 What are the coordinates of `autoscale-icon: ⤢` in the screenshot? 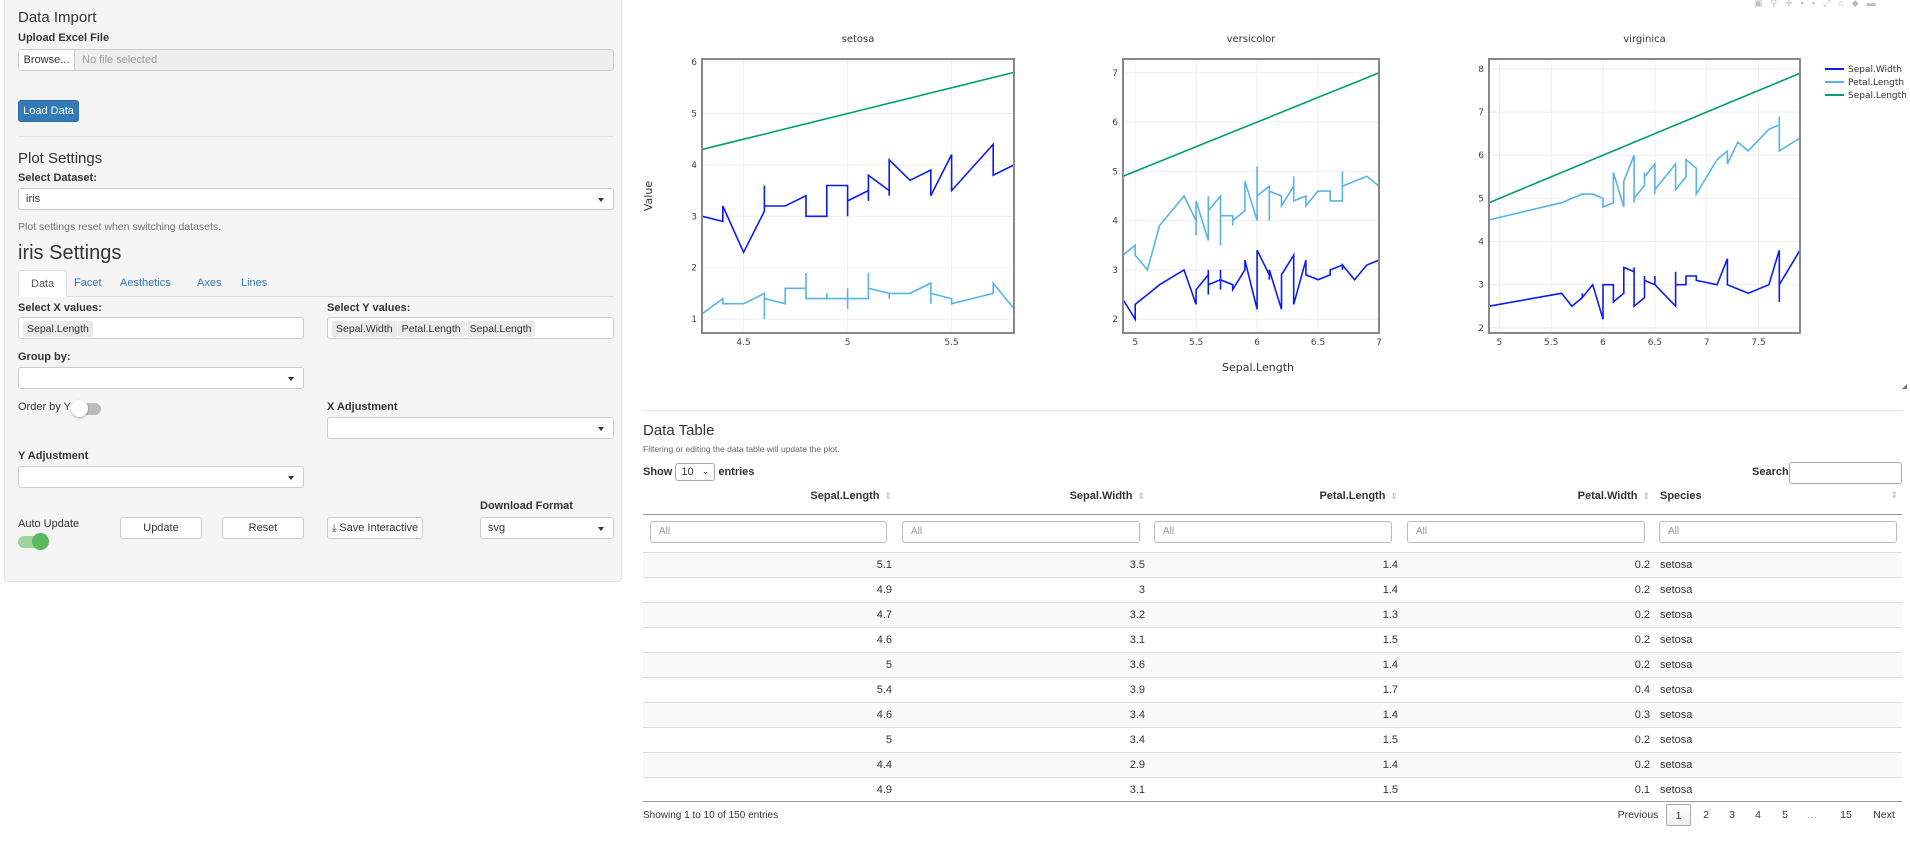 It's located at (1827, 4).